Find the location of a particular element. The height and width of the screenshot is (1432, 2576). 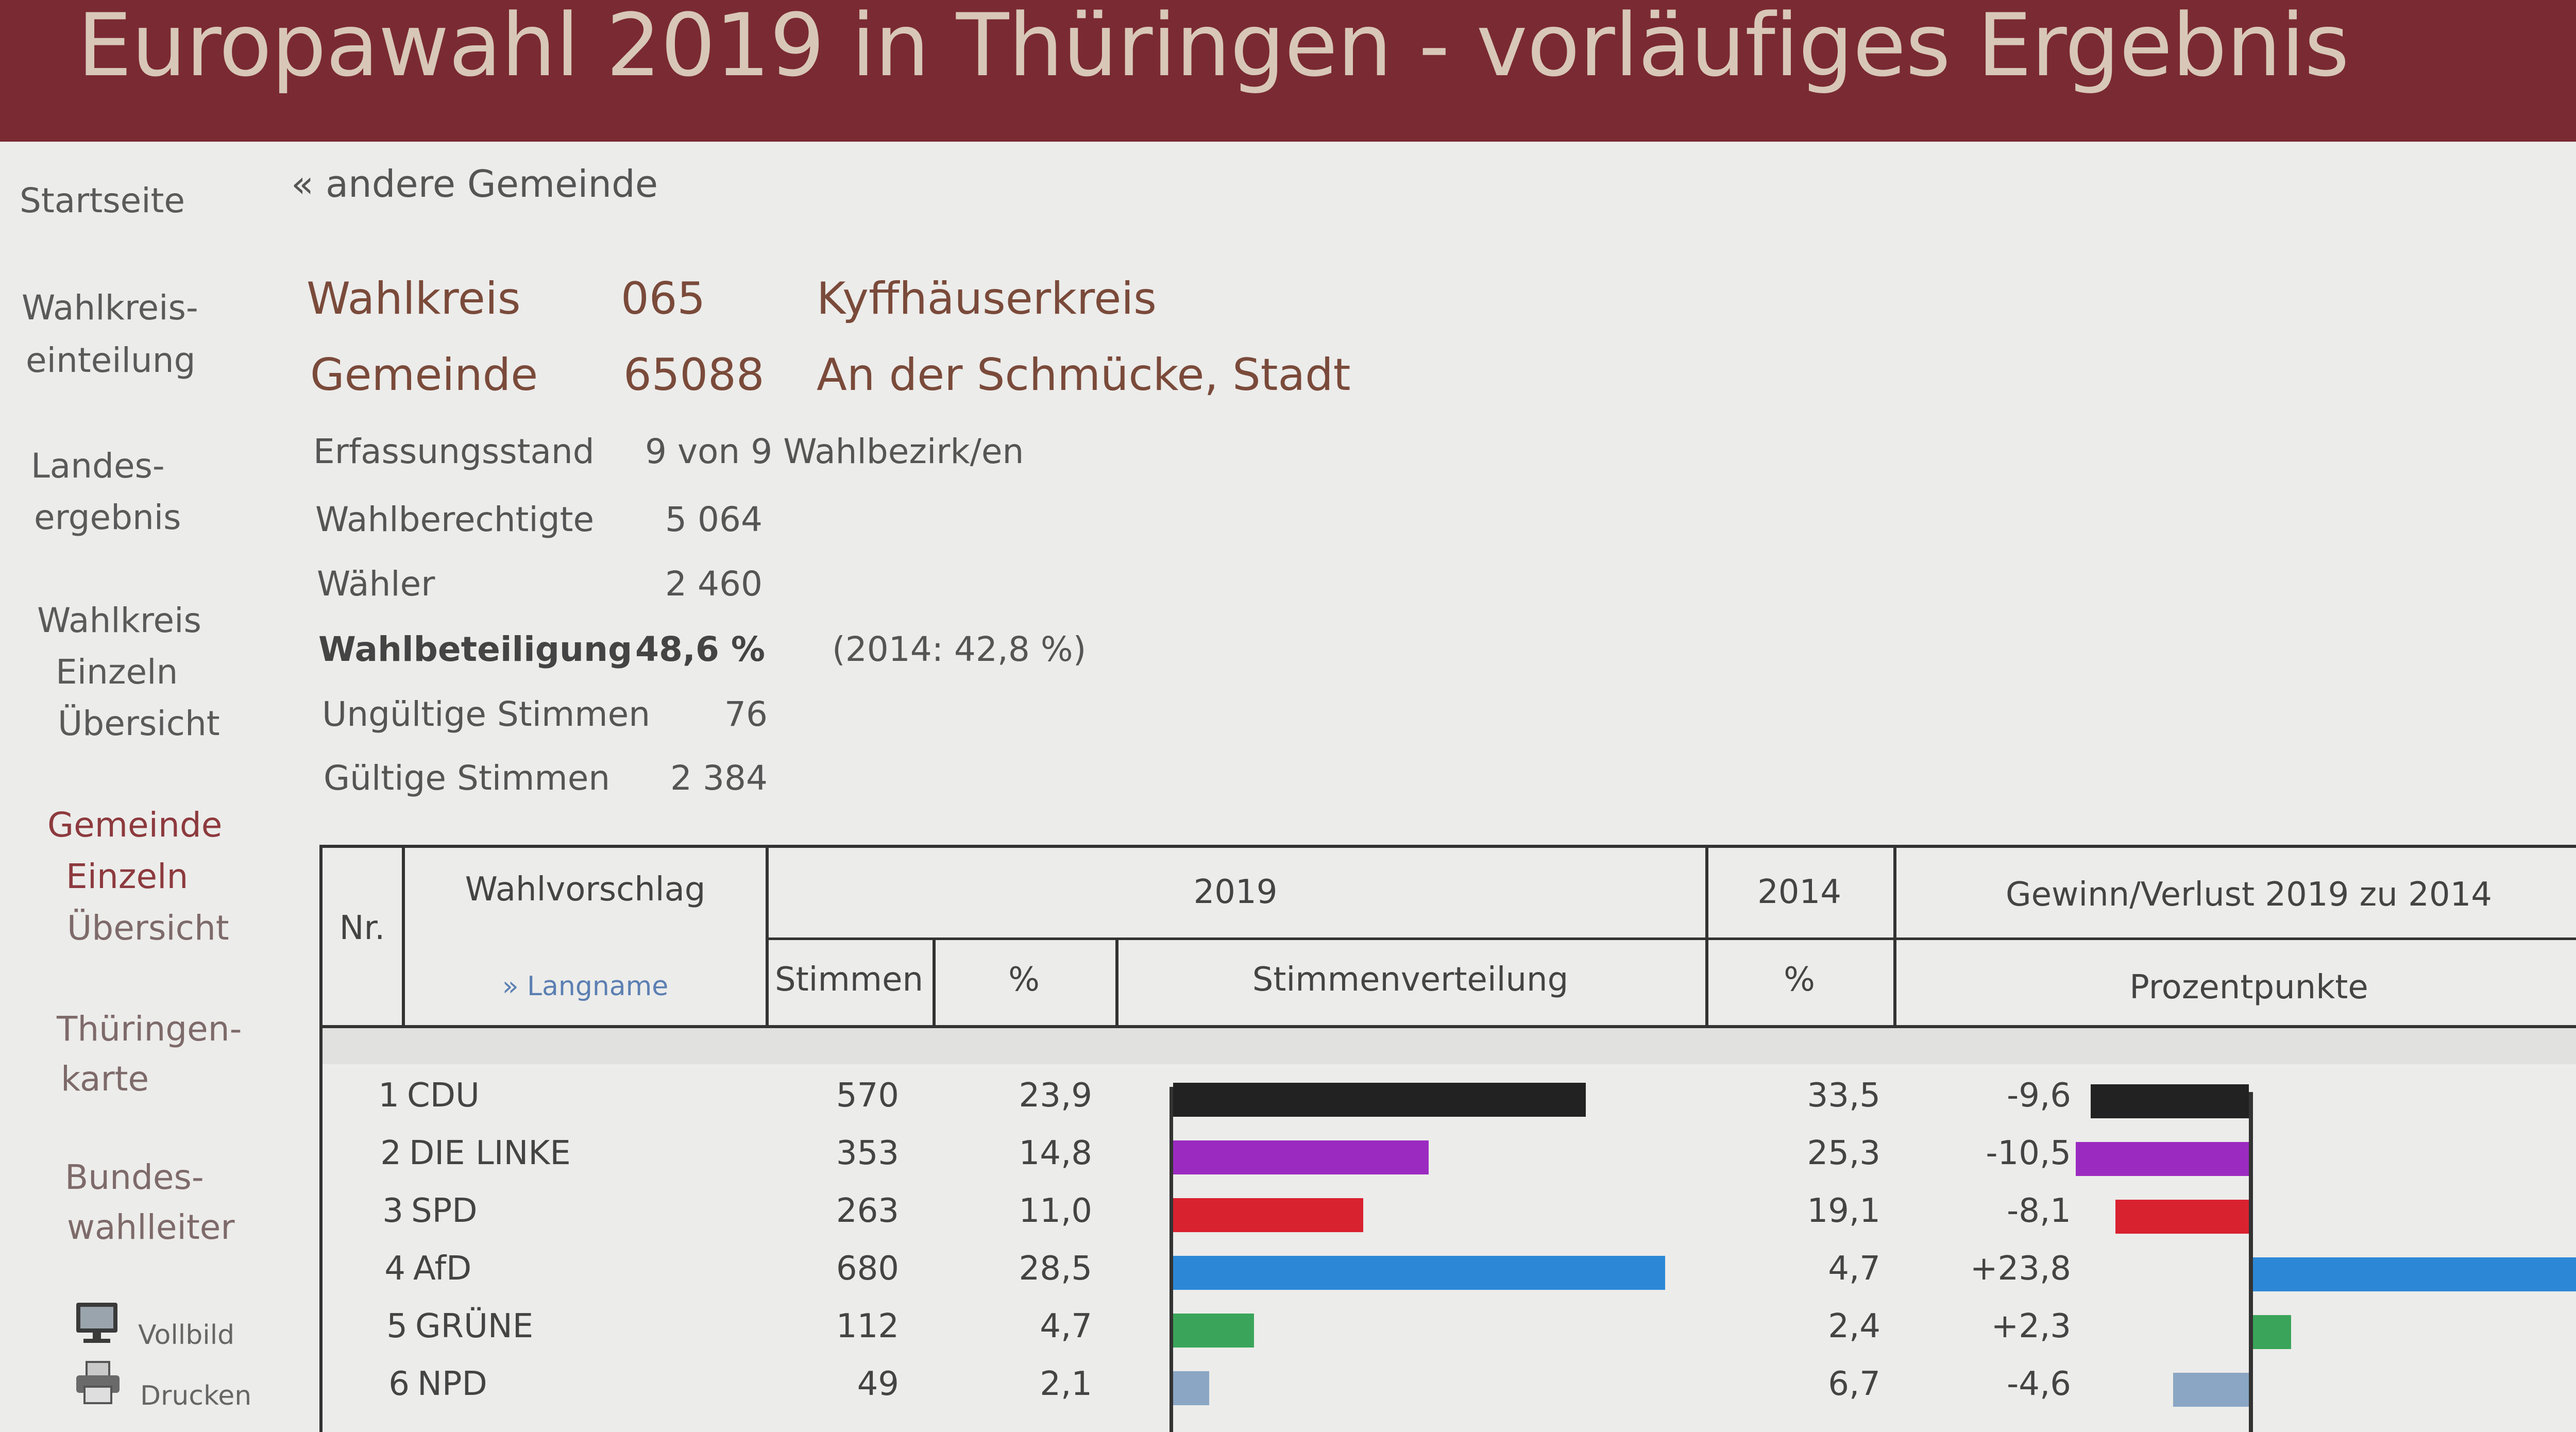

wahlbeteiligung-value: 48,6 % is located at coordinates (700, 649).